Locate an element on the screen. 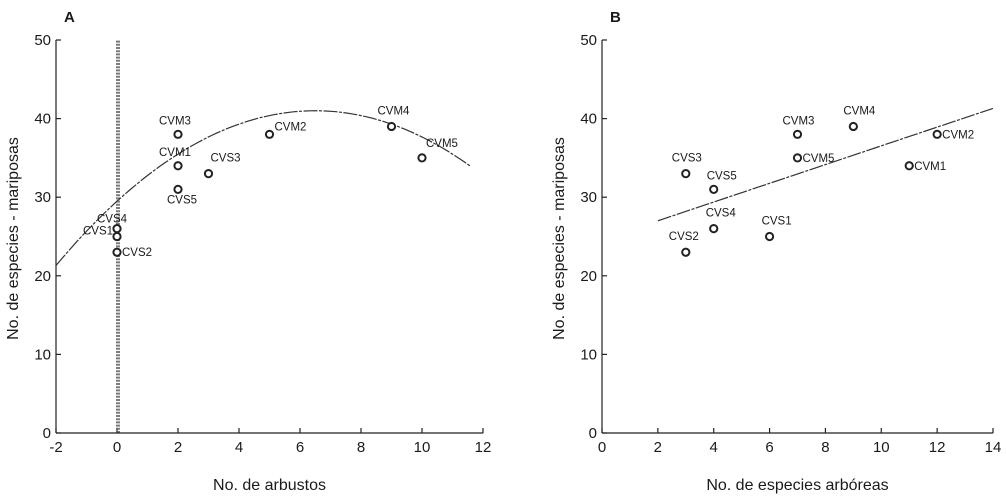 The width and height of the screenshot is (1006, 497). panel-letter: B is located at coordinates (615, 17).